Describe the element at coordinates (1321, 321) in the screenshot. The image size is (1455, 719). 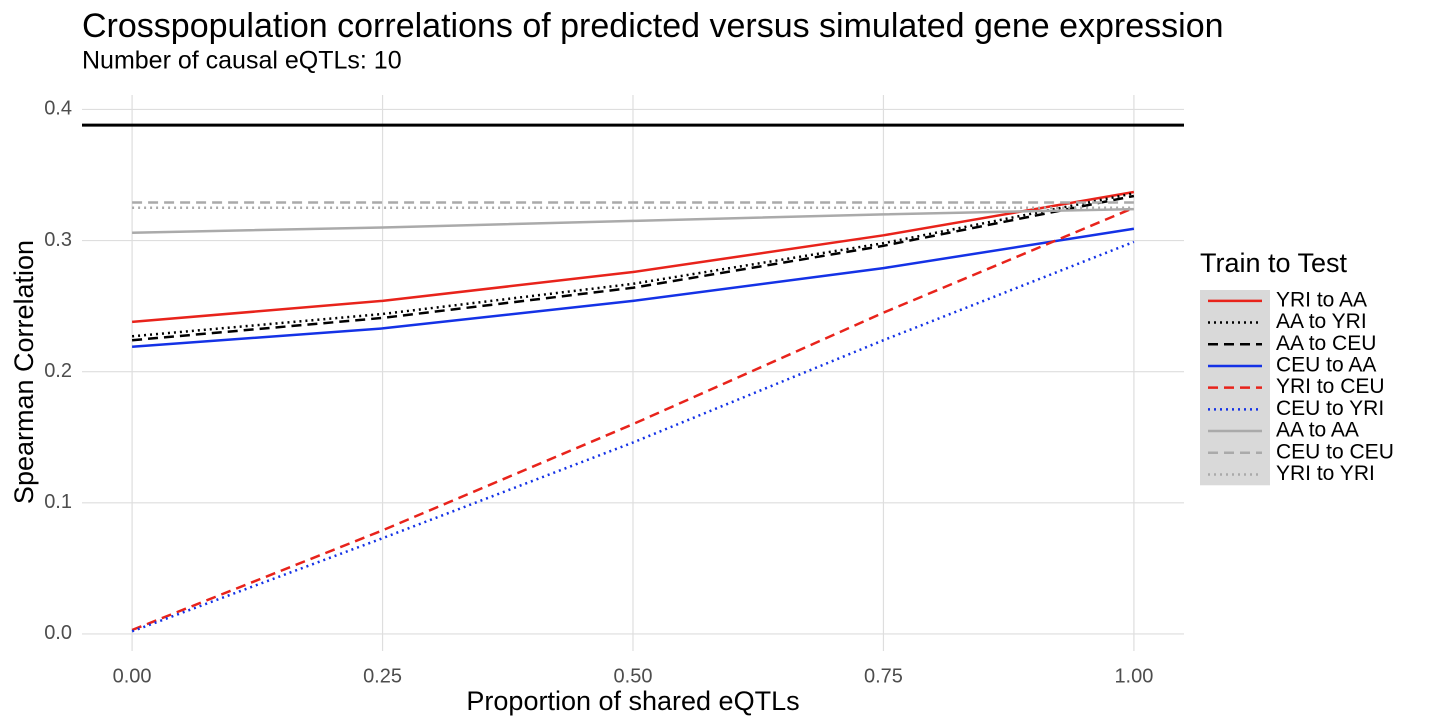
I see `legend-label: AA to YRI` at that location.